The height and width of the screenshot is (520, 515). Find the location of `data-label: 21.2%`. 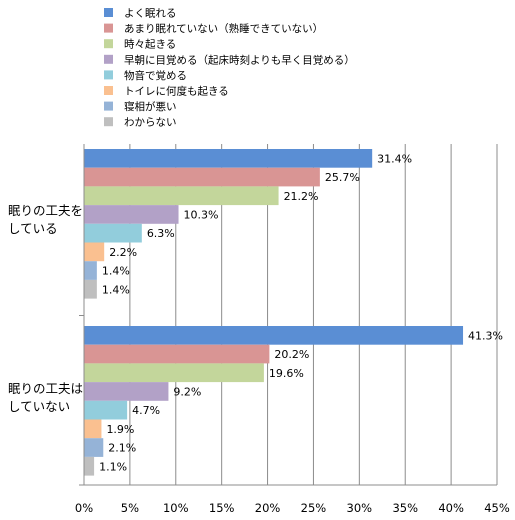

data-label: 21.2% is located at coordinates (301, 196).